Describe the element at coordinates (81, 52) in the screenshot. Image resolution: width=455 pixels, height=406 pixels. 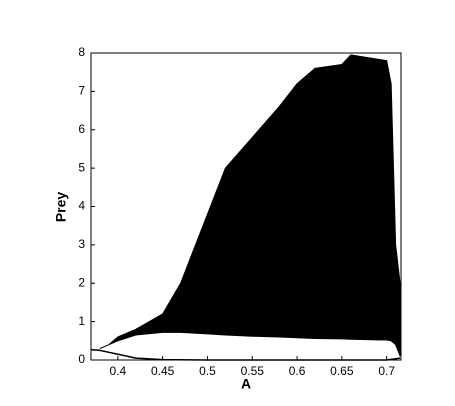
I see `y-tick-label: 8` at that location.